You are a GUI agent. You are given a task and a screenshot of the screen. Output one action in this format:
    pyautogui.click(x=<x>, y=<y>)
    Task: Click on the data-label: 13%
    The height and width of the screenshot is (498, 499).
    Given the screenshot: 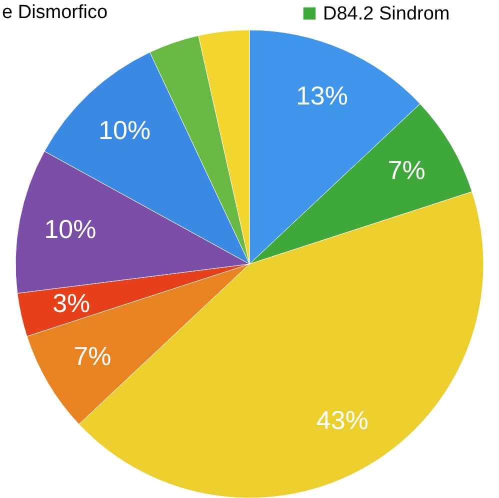 What is the action you would take?
    pyautogui.click(x=322, y=95)
    